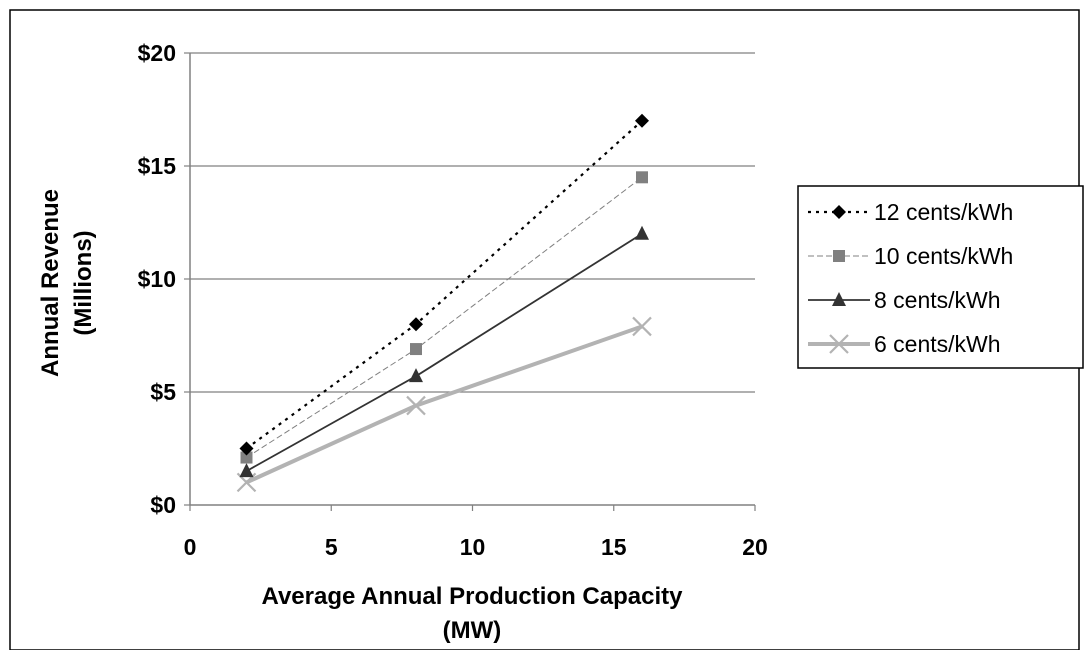  Describe the element at coordinates (755, 547) in the screenshot. I see `x-tick-label: 20` at that location.